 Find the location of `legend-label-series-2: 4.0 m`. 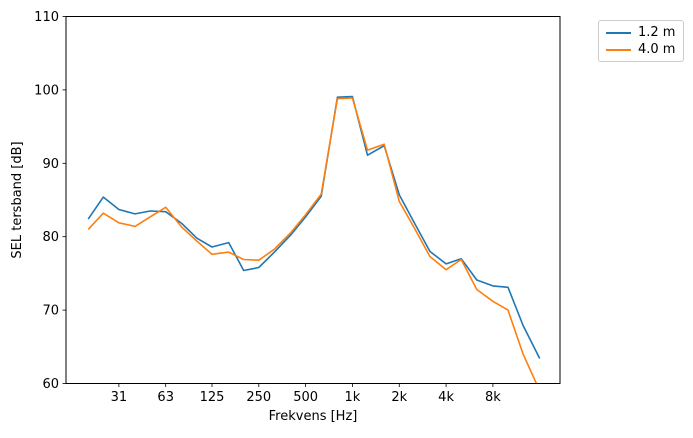

legend-label-series-2: 4.0 m is located at coordinates (657, 49).